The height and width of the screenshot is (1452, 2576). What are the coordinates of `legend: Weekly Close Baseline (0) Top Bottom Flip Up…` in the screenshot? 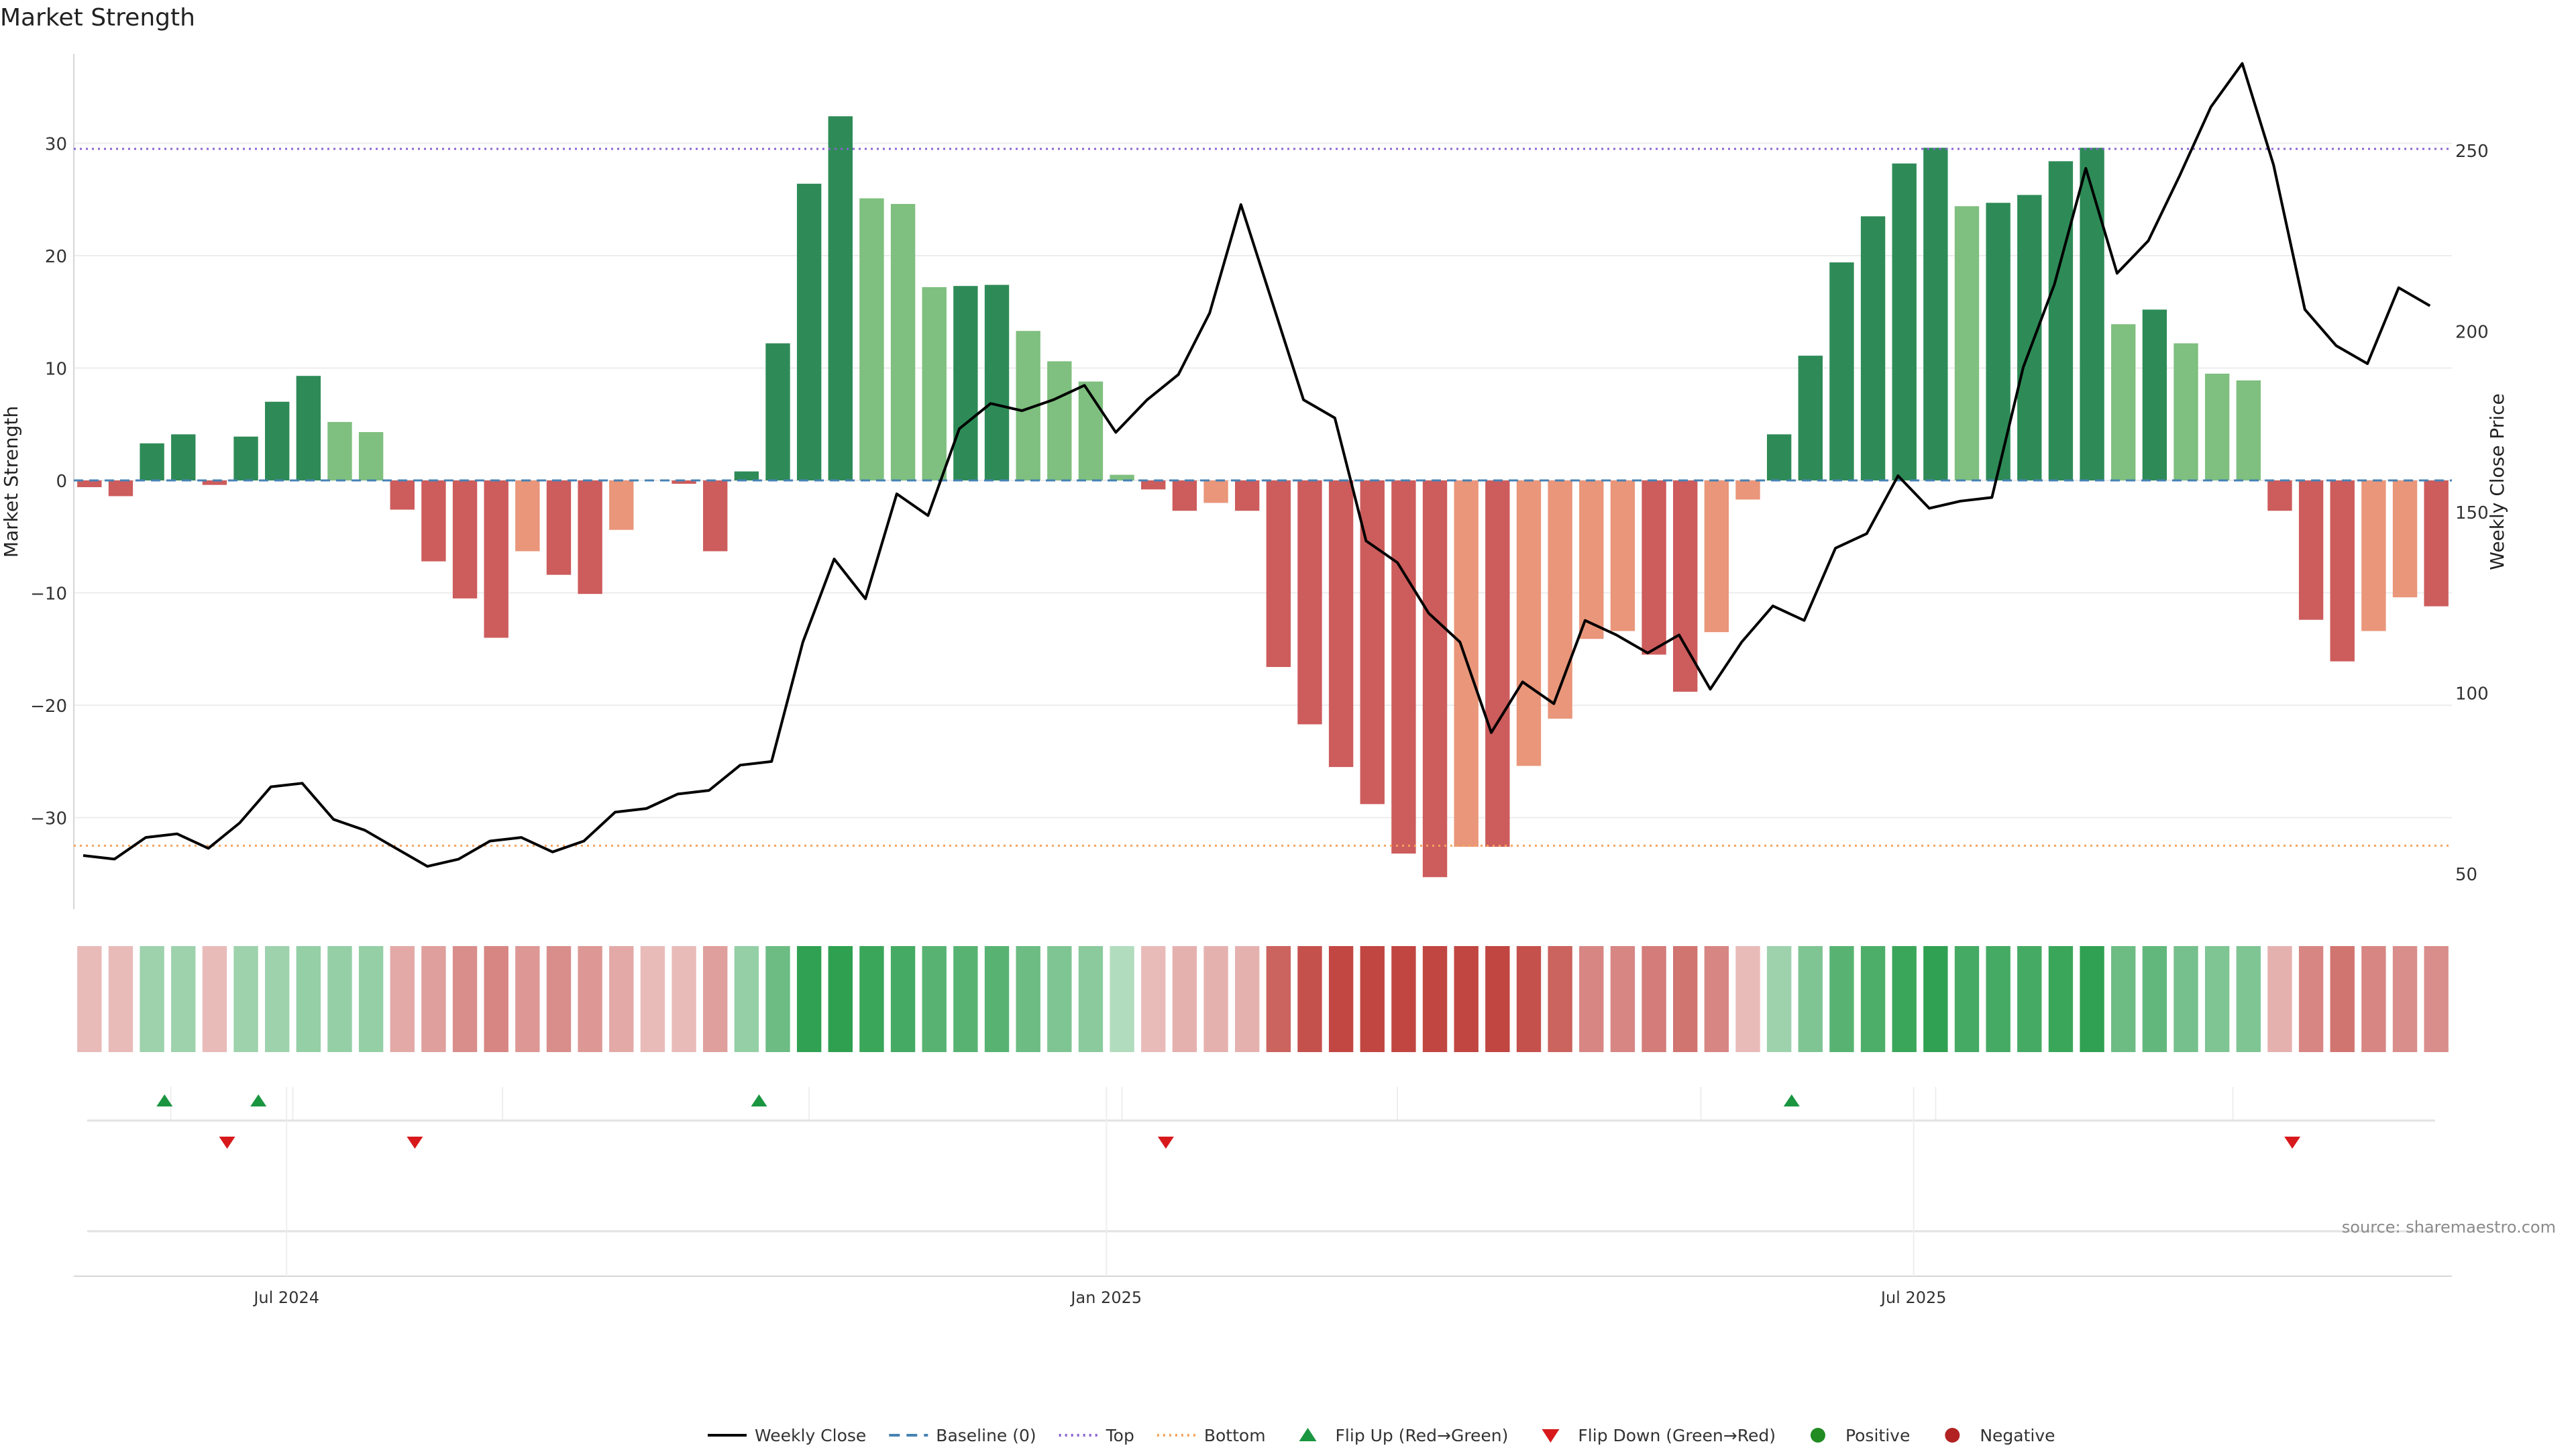 It's located at (1381, 1436).